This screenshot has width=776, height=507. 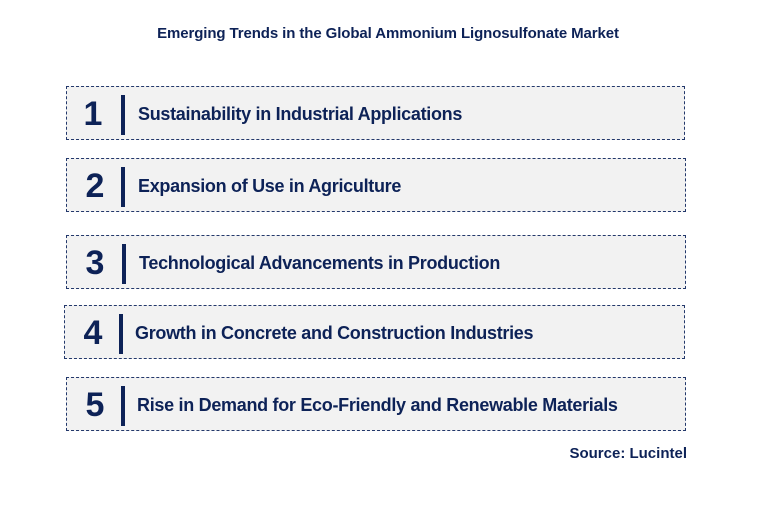 What do you see at coordinates (93, 114) in the screenshot?
I see `trend-number: 1` at bounding box center [93, 114].